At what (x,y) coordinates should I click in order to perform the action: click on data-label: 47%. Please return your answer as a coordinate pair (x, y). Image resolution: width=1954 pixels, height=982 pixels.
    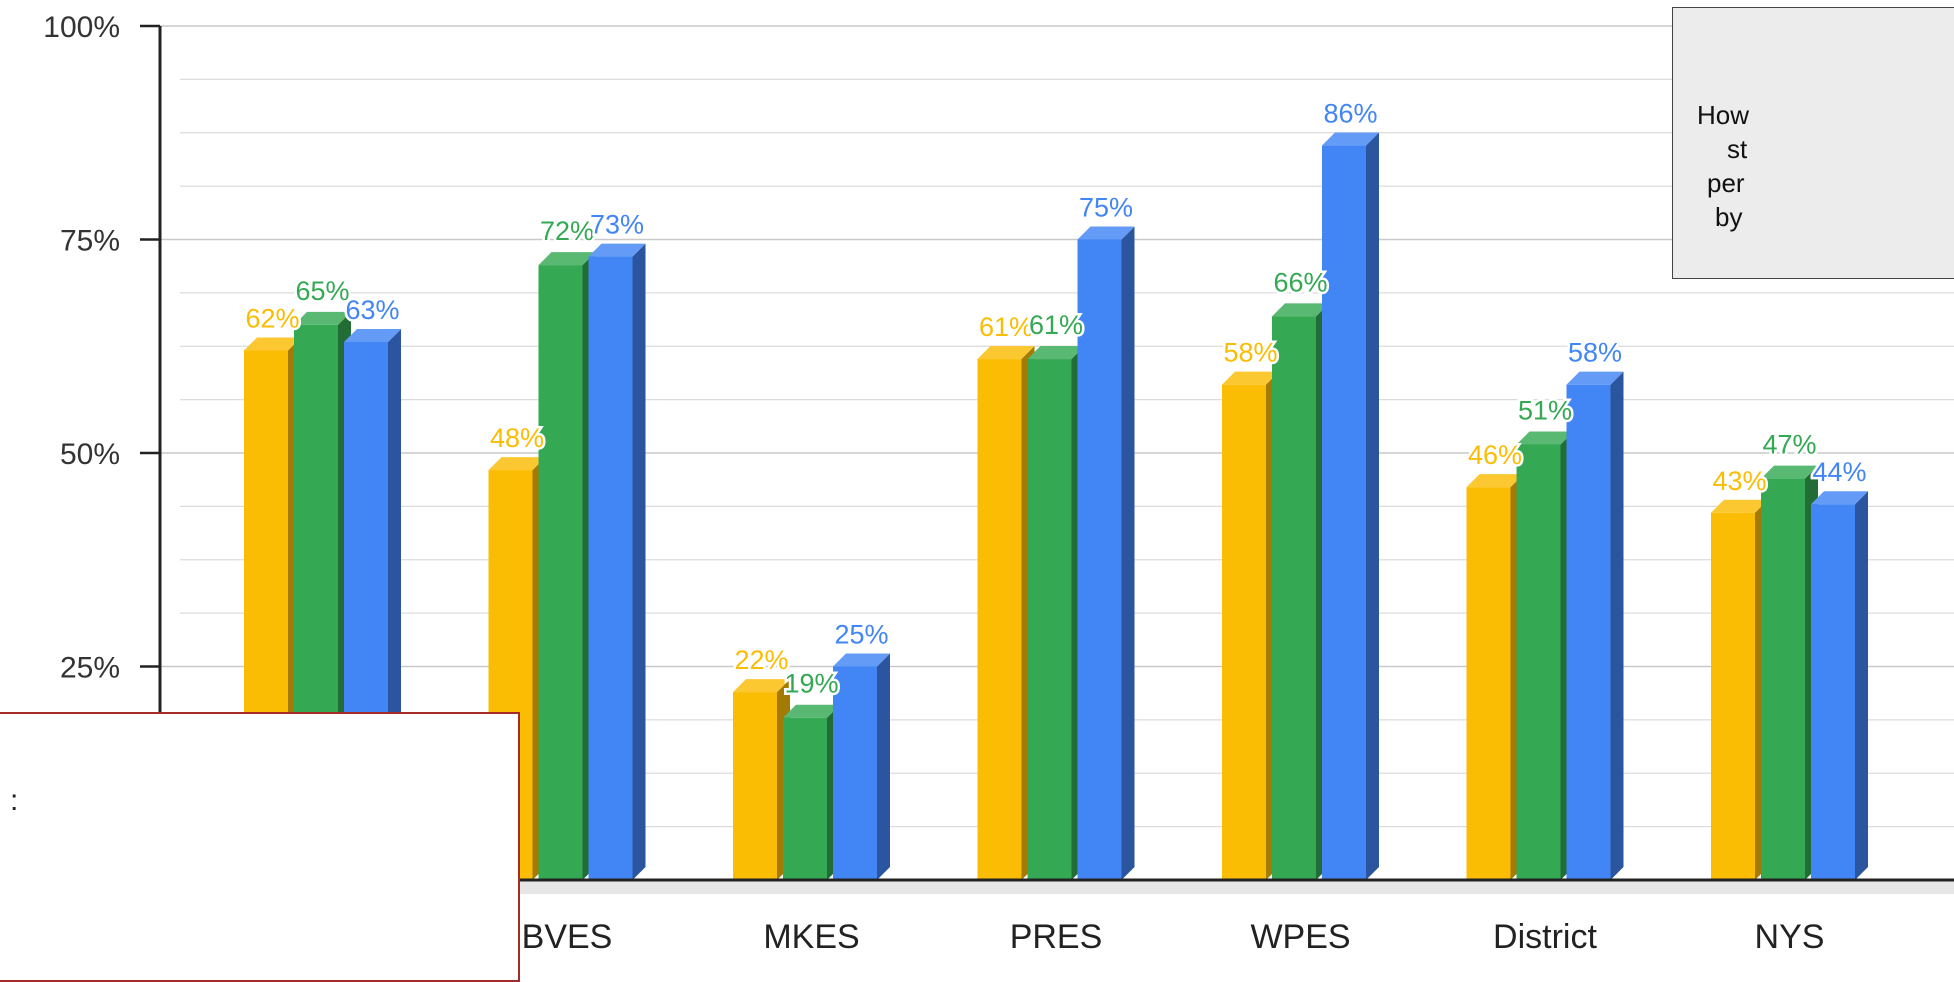
    Looking at the image, I should click on (1789, 445).